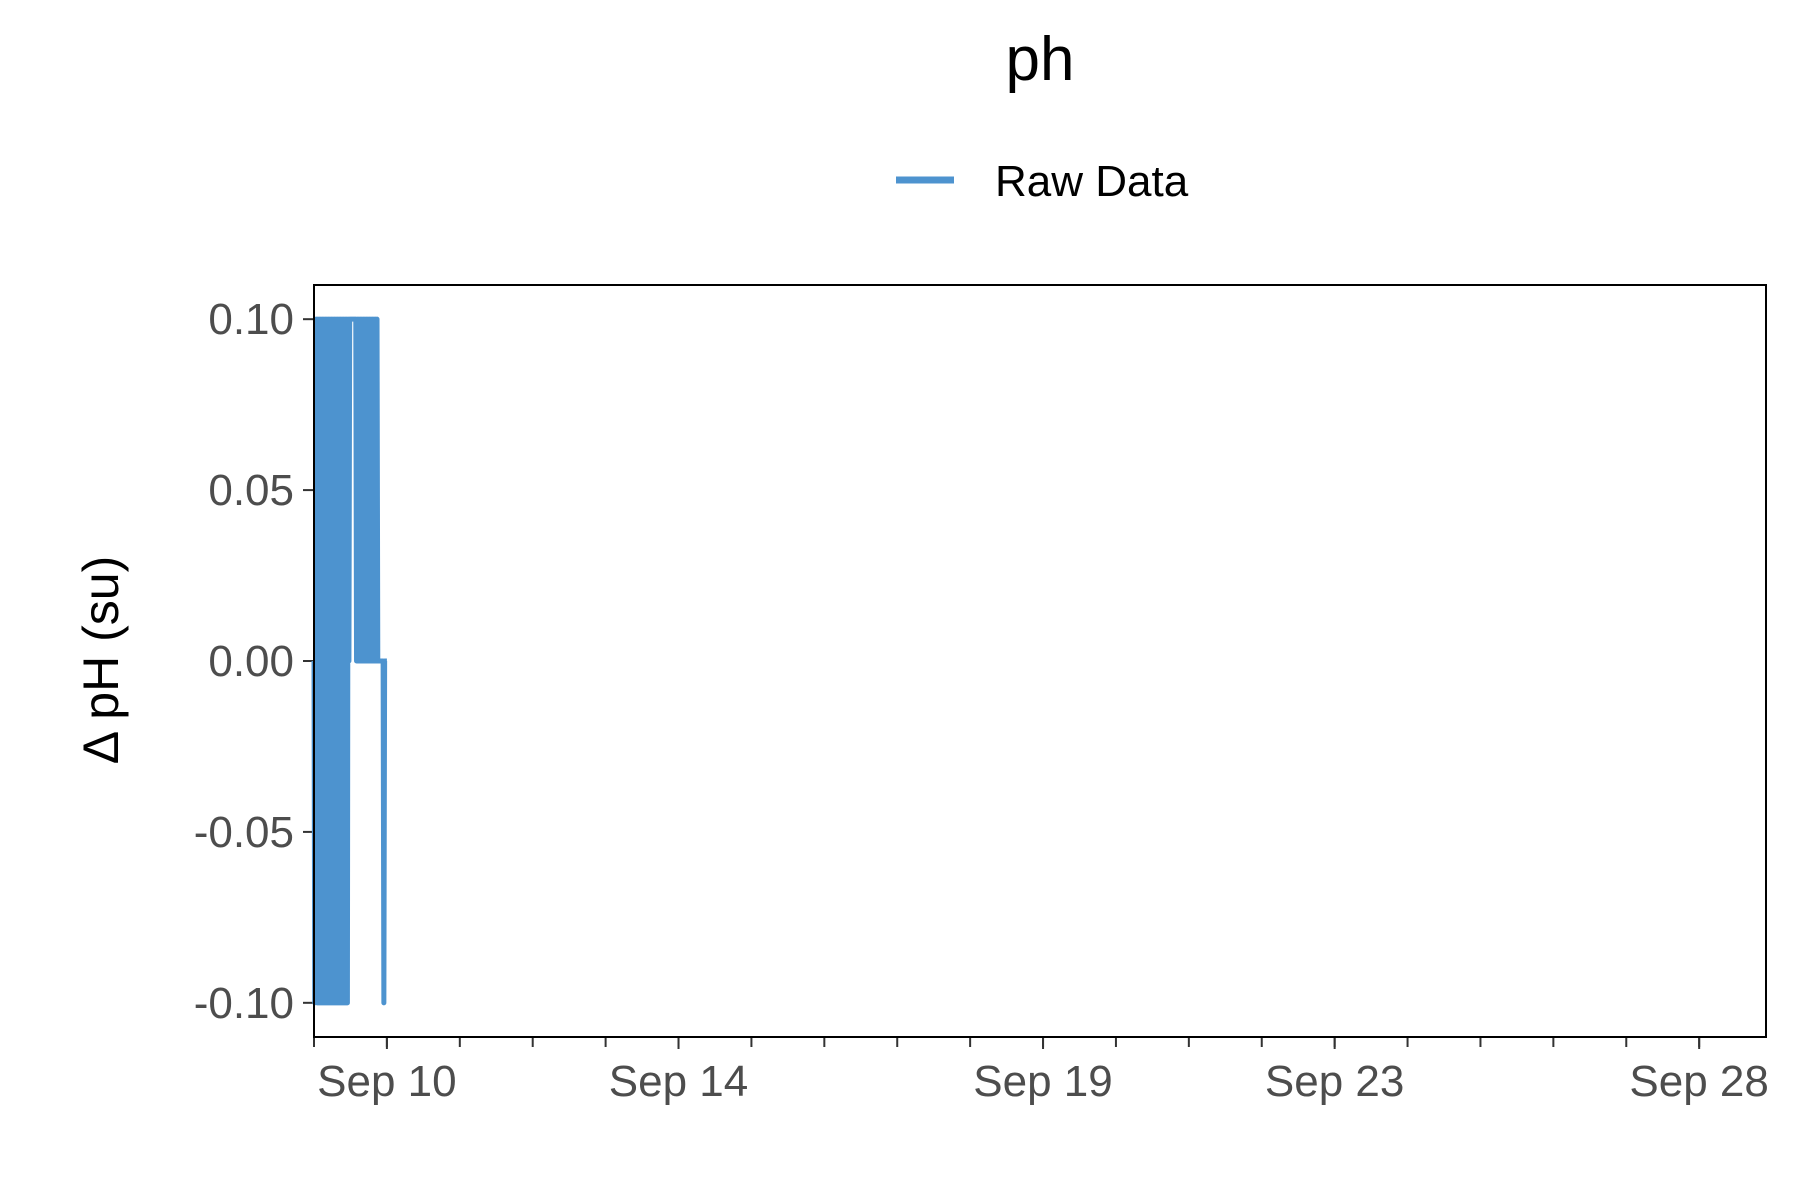 This screenshot has width=1800, height=1200. I want to click on y-axis: 0.10 0.05 0.00 -0.05 -0.10, so click(254, 661).